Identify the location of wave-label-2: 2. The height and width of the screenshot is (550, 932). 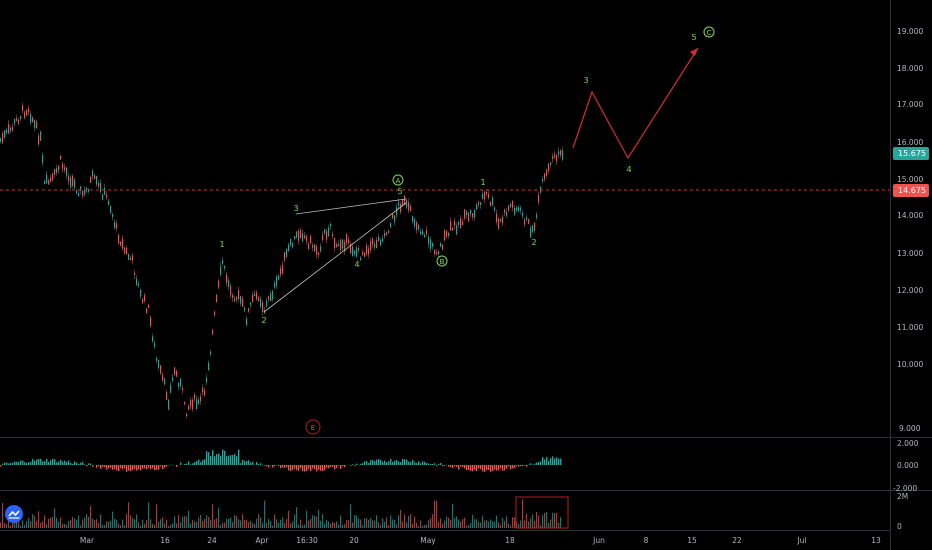
(263, 320).